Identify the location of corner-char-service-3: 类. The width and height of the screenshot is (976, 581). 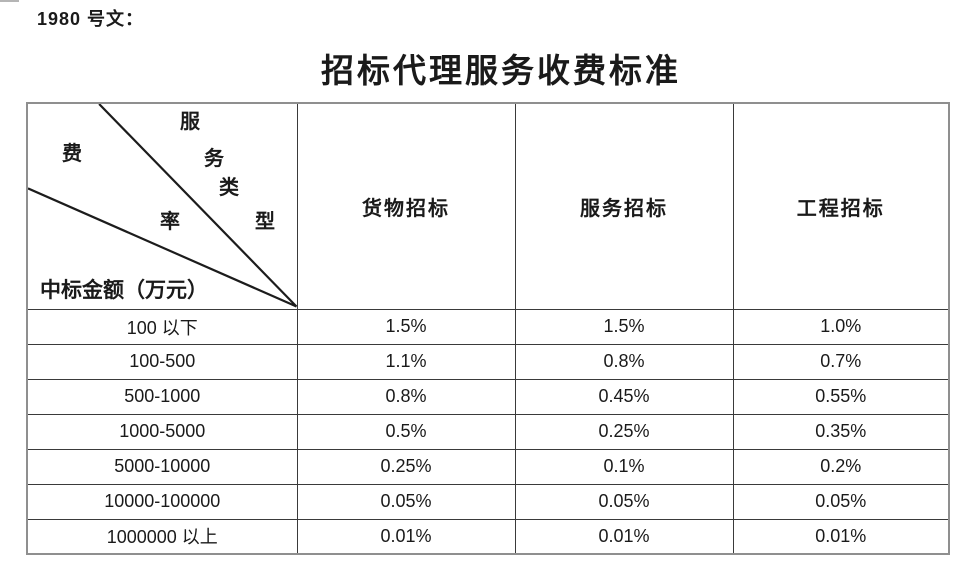
(229, 188).